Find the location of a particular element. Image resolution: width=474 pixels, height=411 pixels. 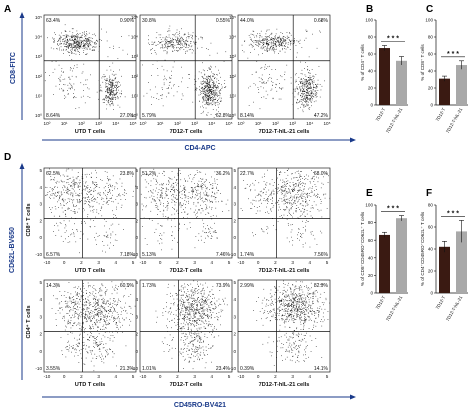

y-tick-label: 60 is located at coordinates (431, 227).